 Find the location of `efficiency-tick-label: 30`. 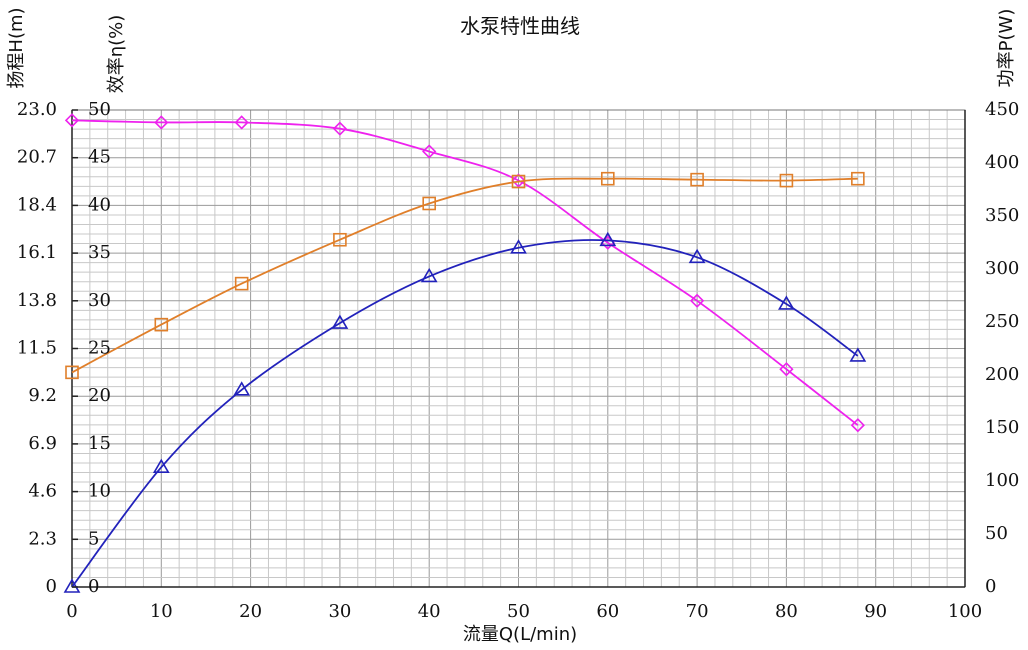

efficiency-tick-label: 30 is located at coordinates (99, 300).